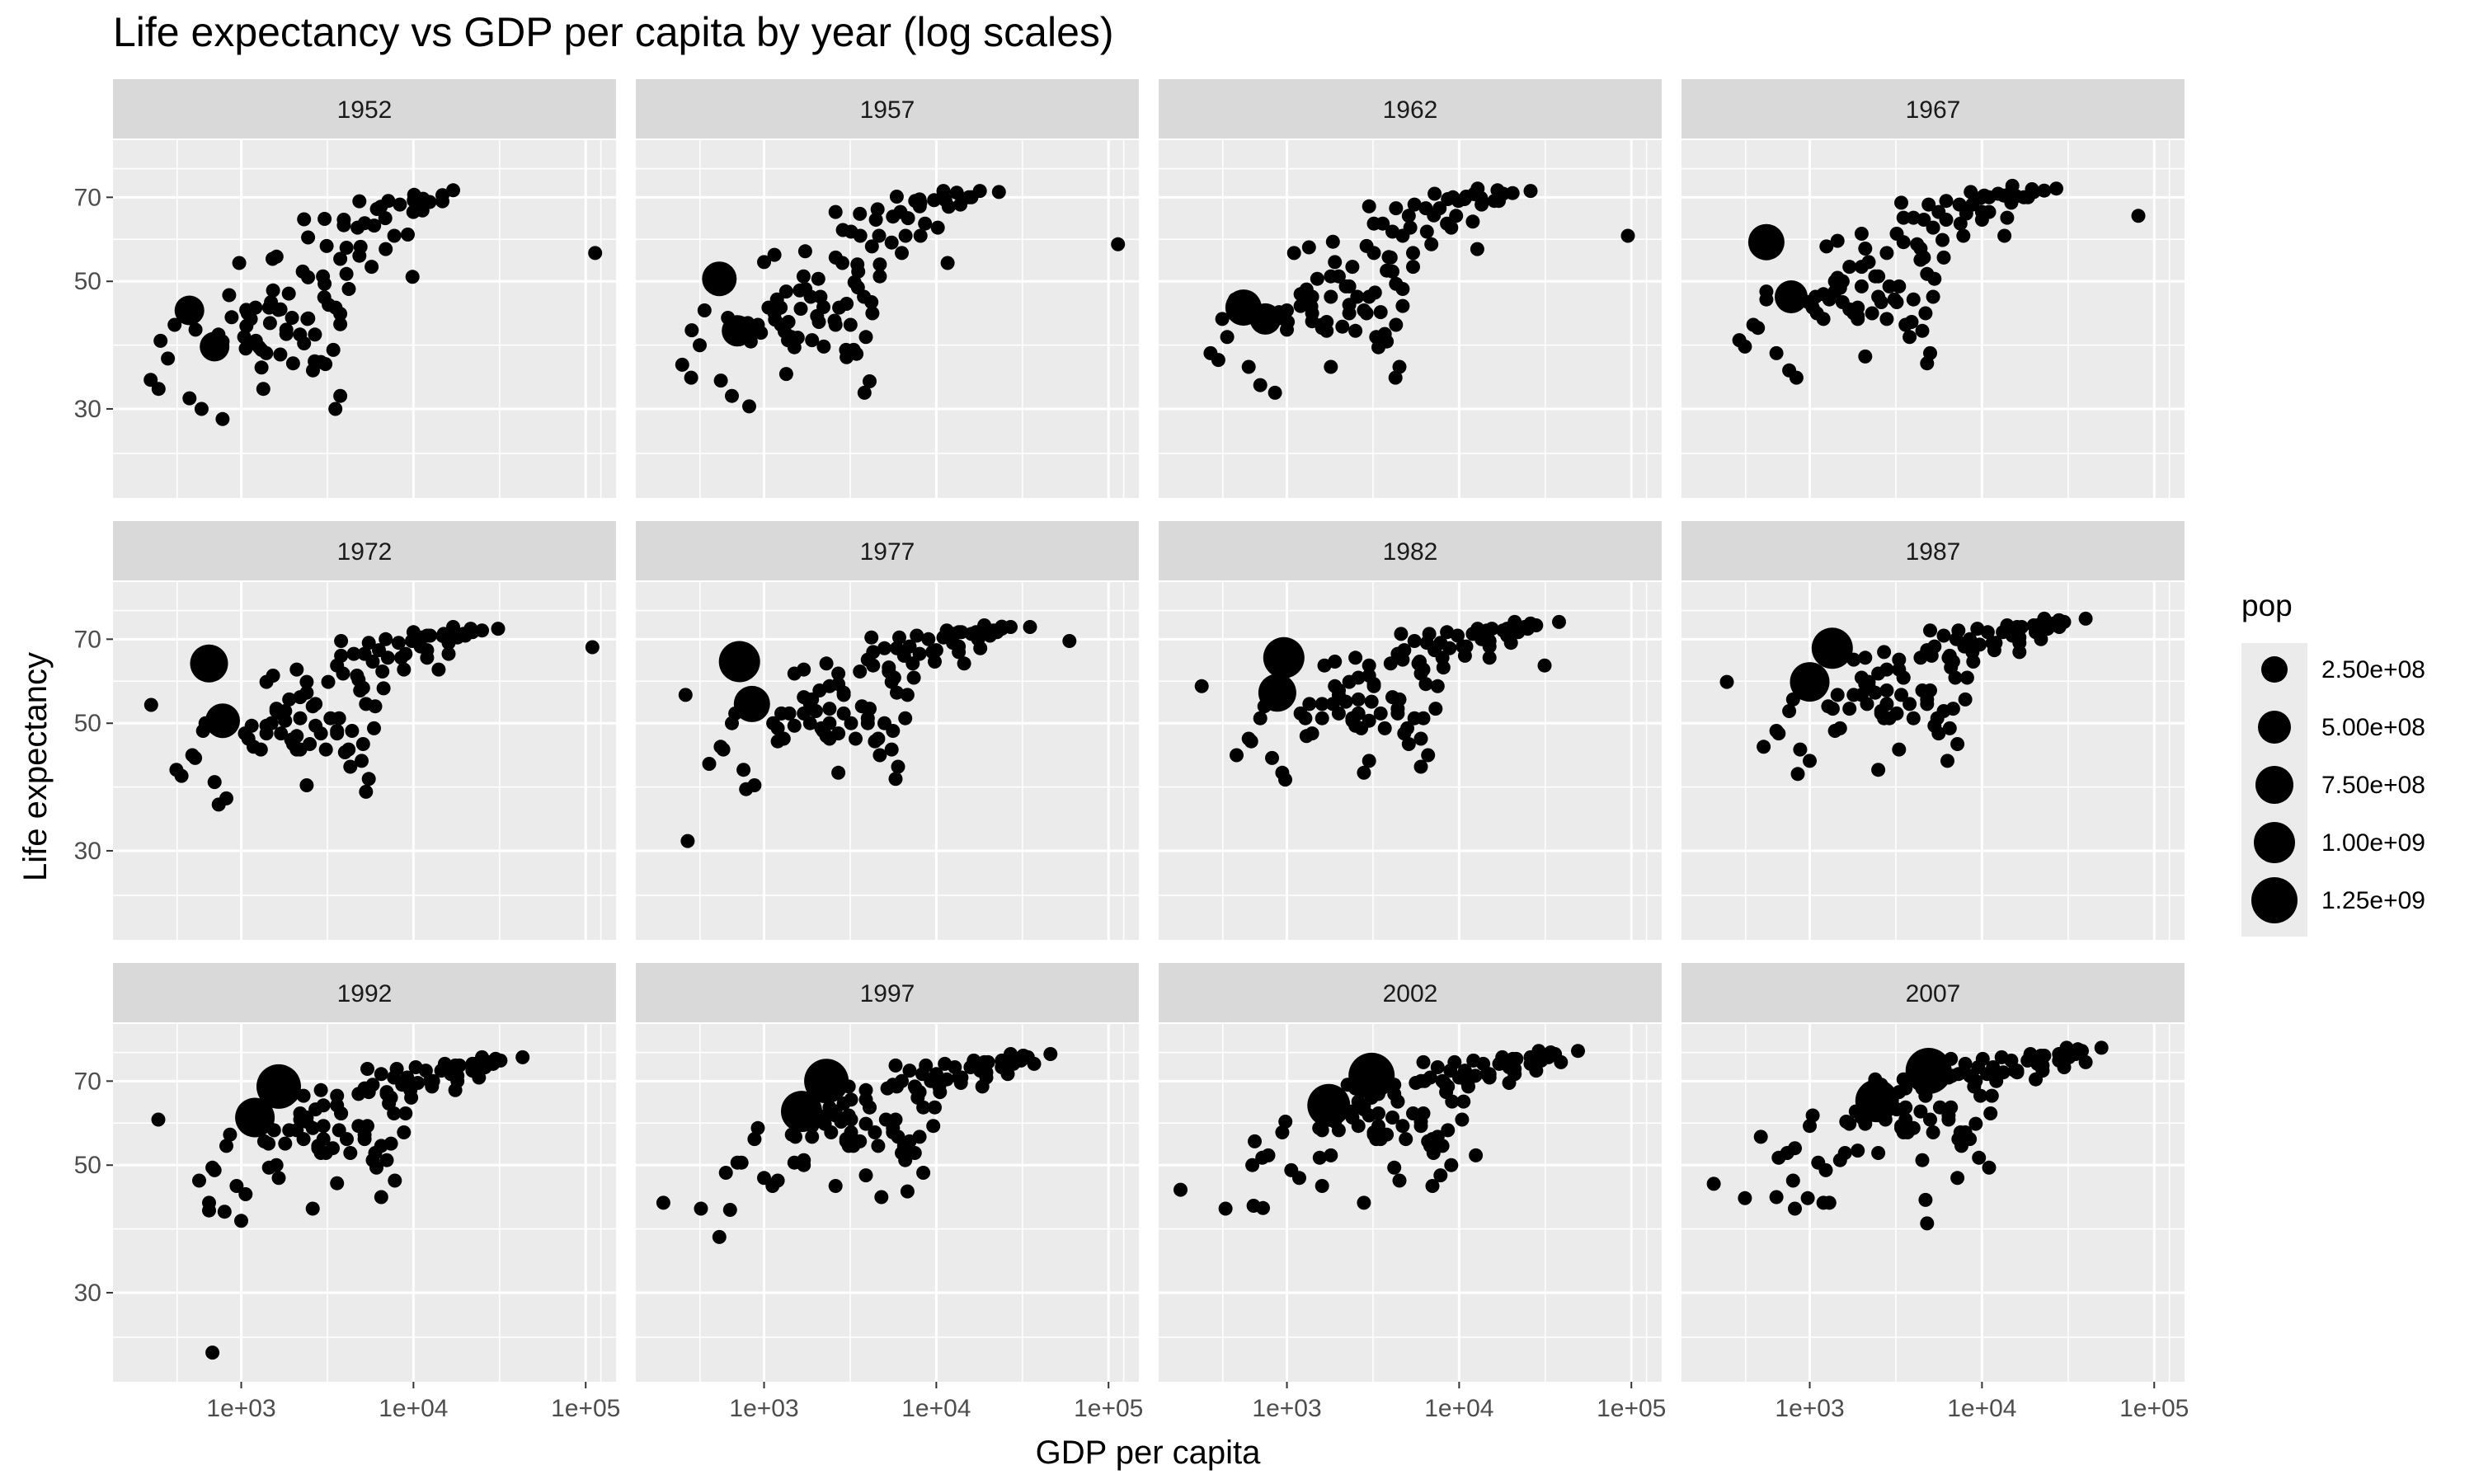  Describe the element at coordinates (2373, 785) in the screenshot. I see `legend-label: 7.50e+08` at that location.